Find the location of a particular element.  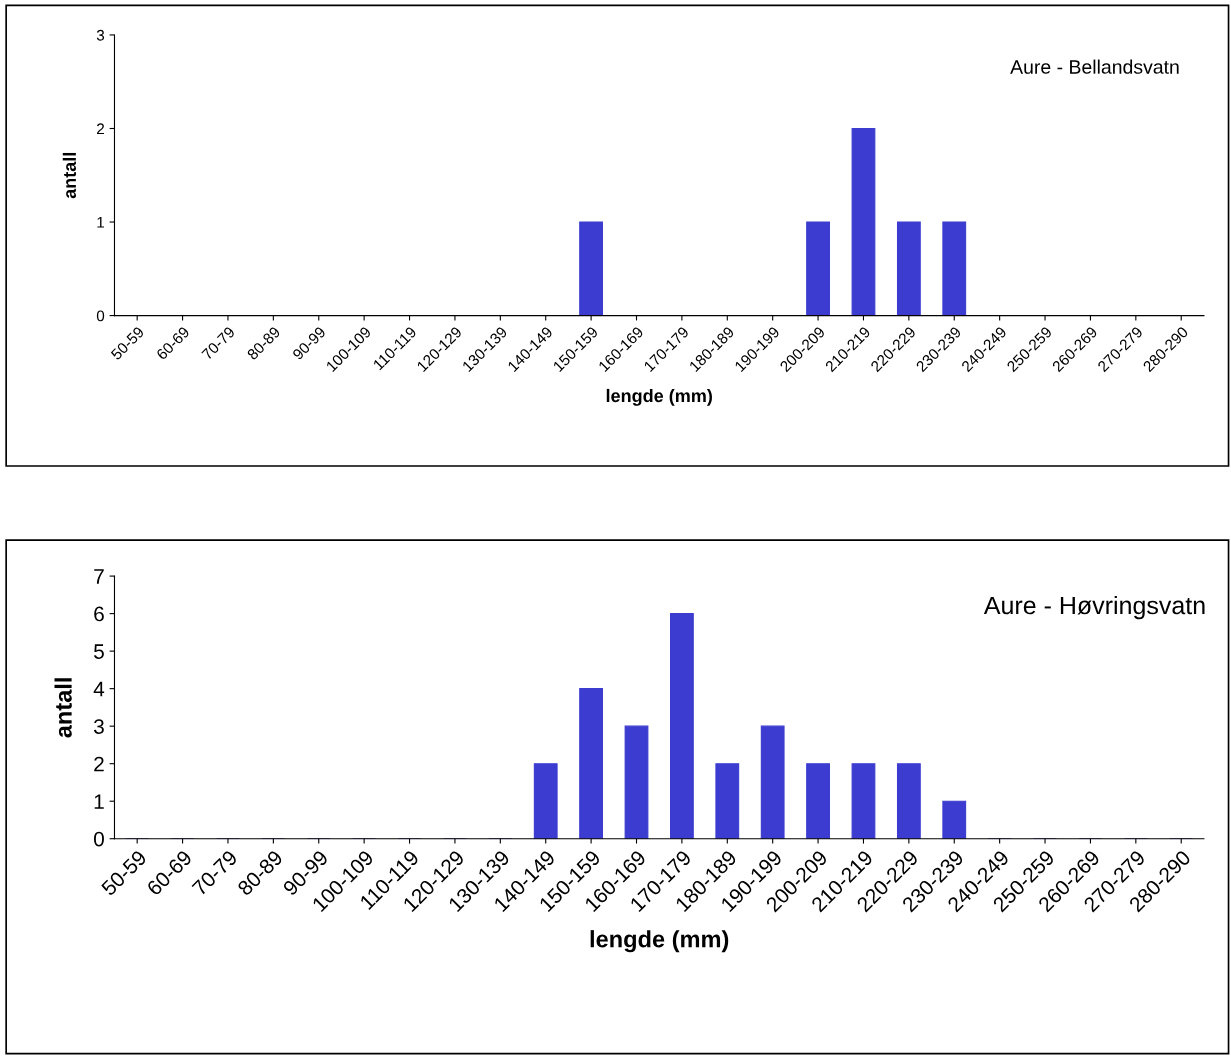

annotation: Aure - Høvringsvatn is located at coordinates (1094, 607).